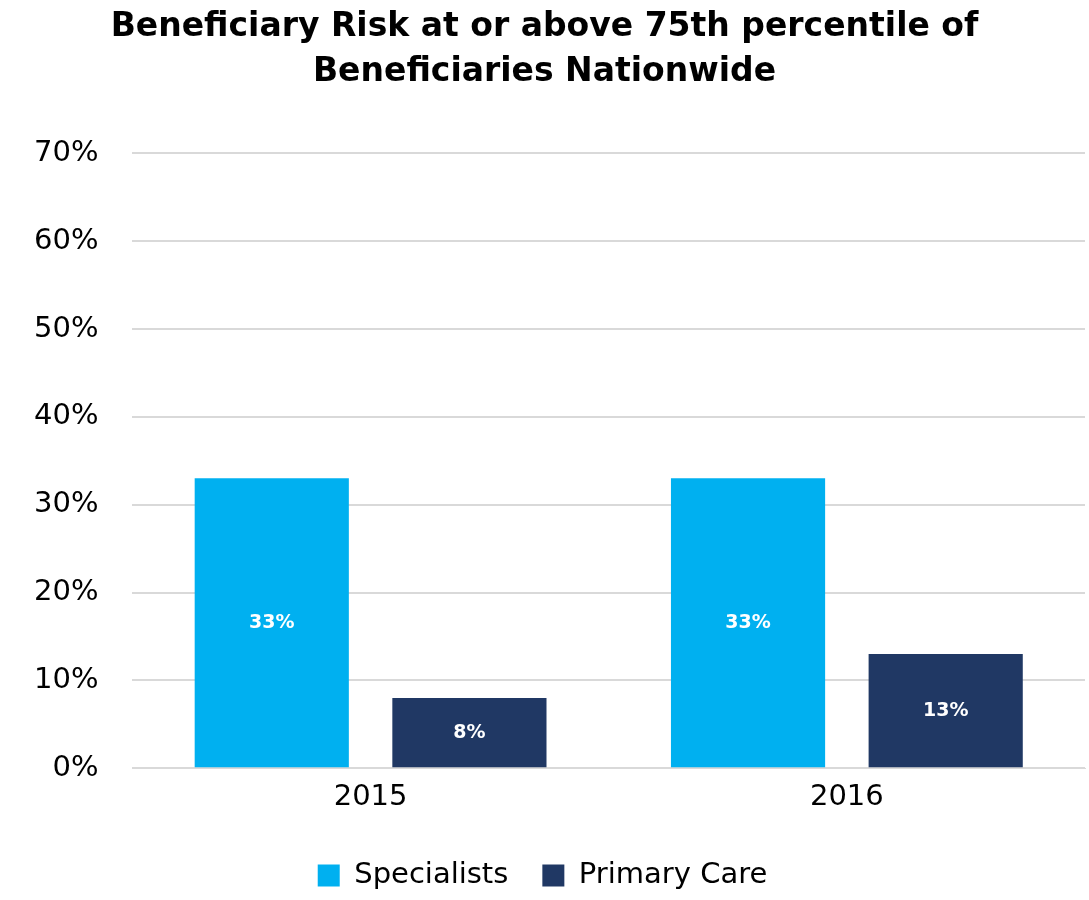 The image size is (1089, 900). What do you see at coordinates (75, 765) in the screenshot?
I see `y-tick-label: 0%` at bounding box center [75, 765].